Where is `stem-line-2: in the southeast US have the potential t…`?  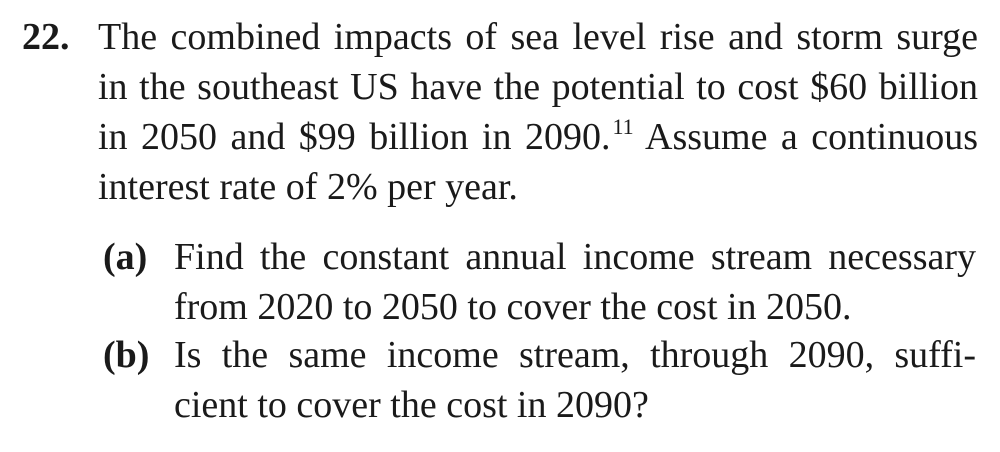
stem-line-2: in the southeast US have the potential t… is located at coordinates (538, 87).